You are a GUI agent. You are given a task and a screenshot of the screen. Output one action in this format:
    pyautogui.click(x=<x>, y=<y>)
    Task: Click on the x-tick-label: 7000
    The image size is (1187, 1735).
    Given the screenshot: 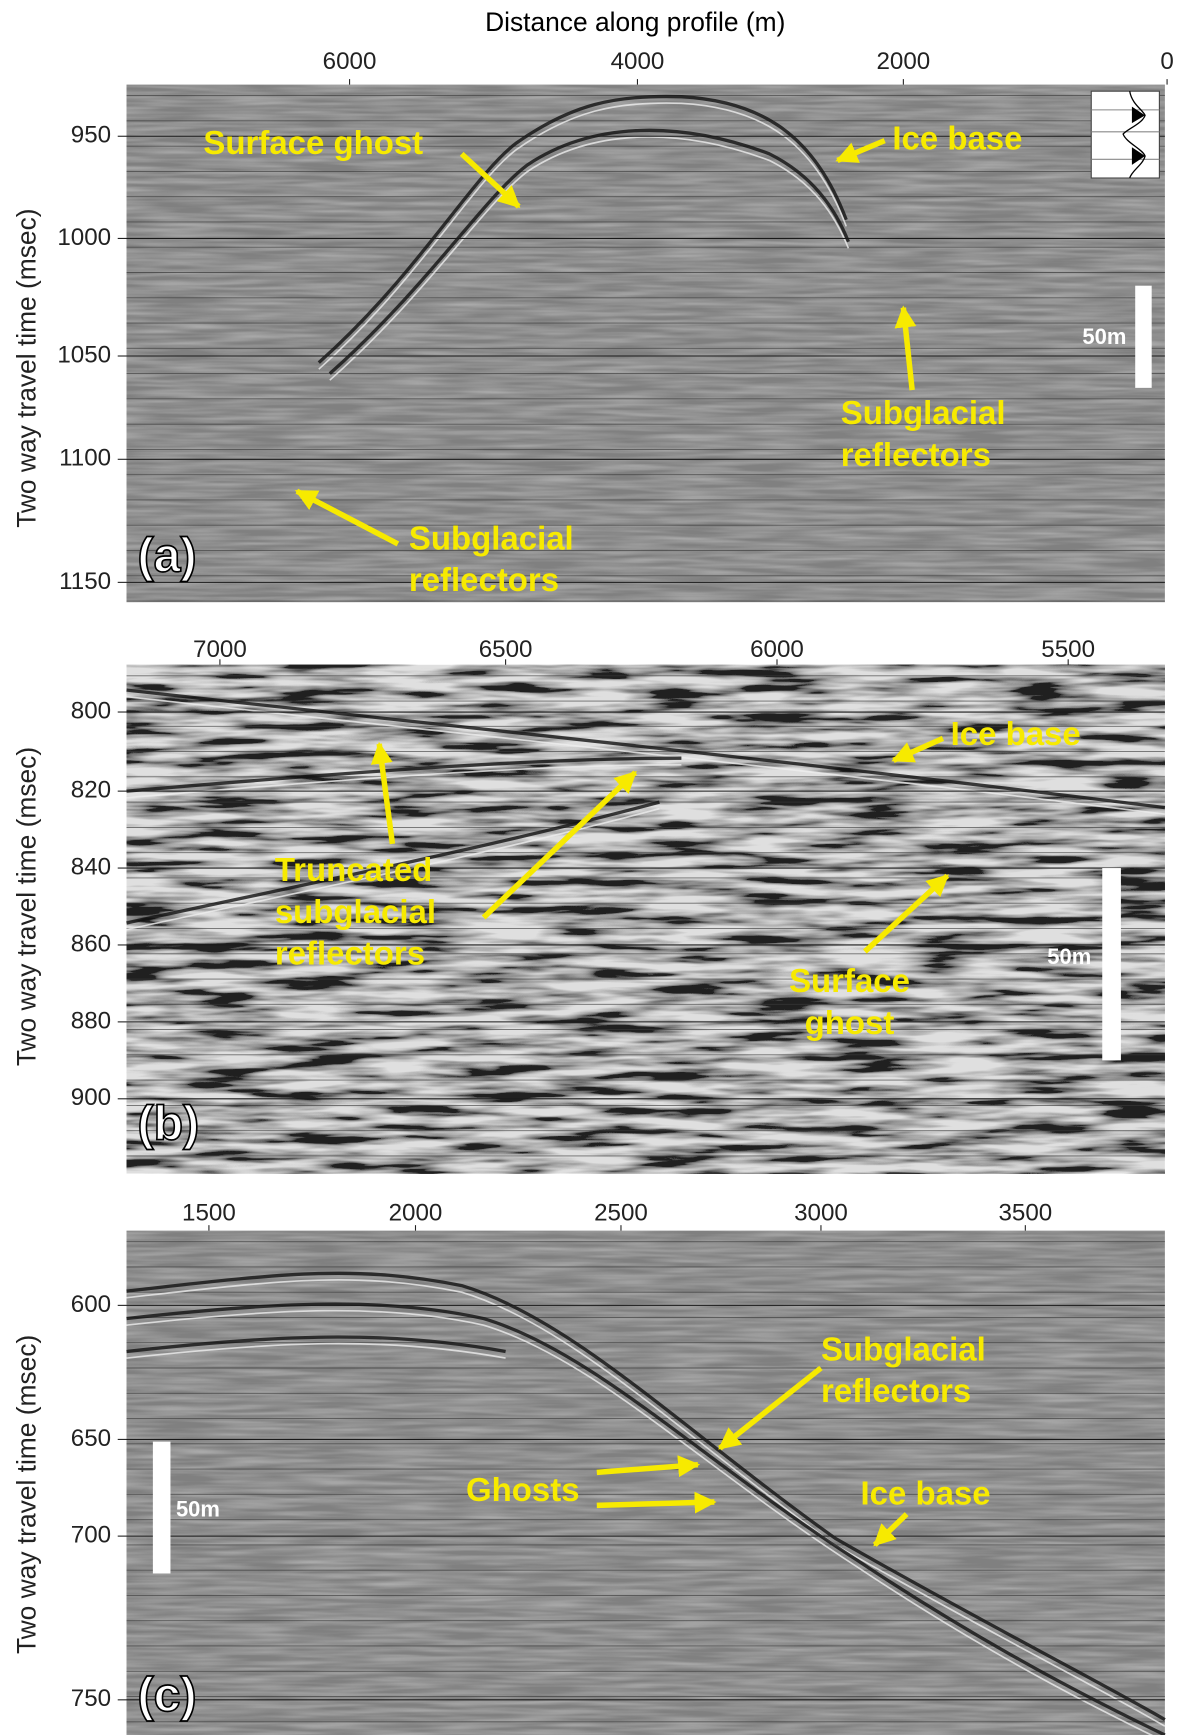 What is the action you would take?
    pyautogui.click(x=220, y=649)
    